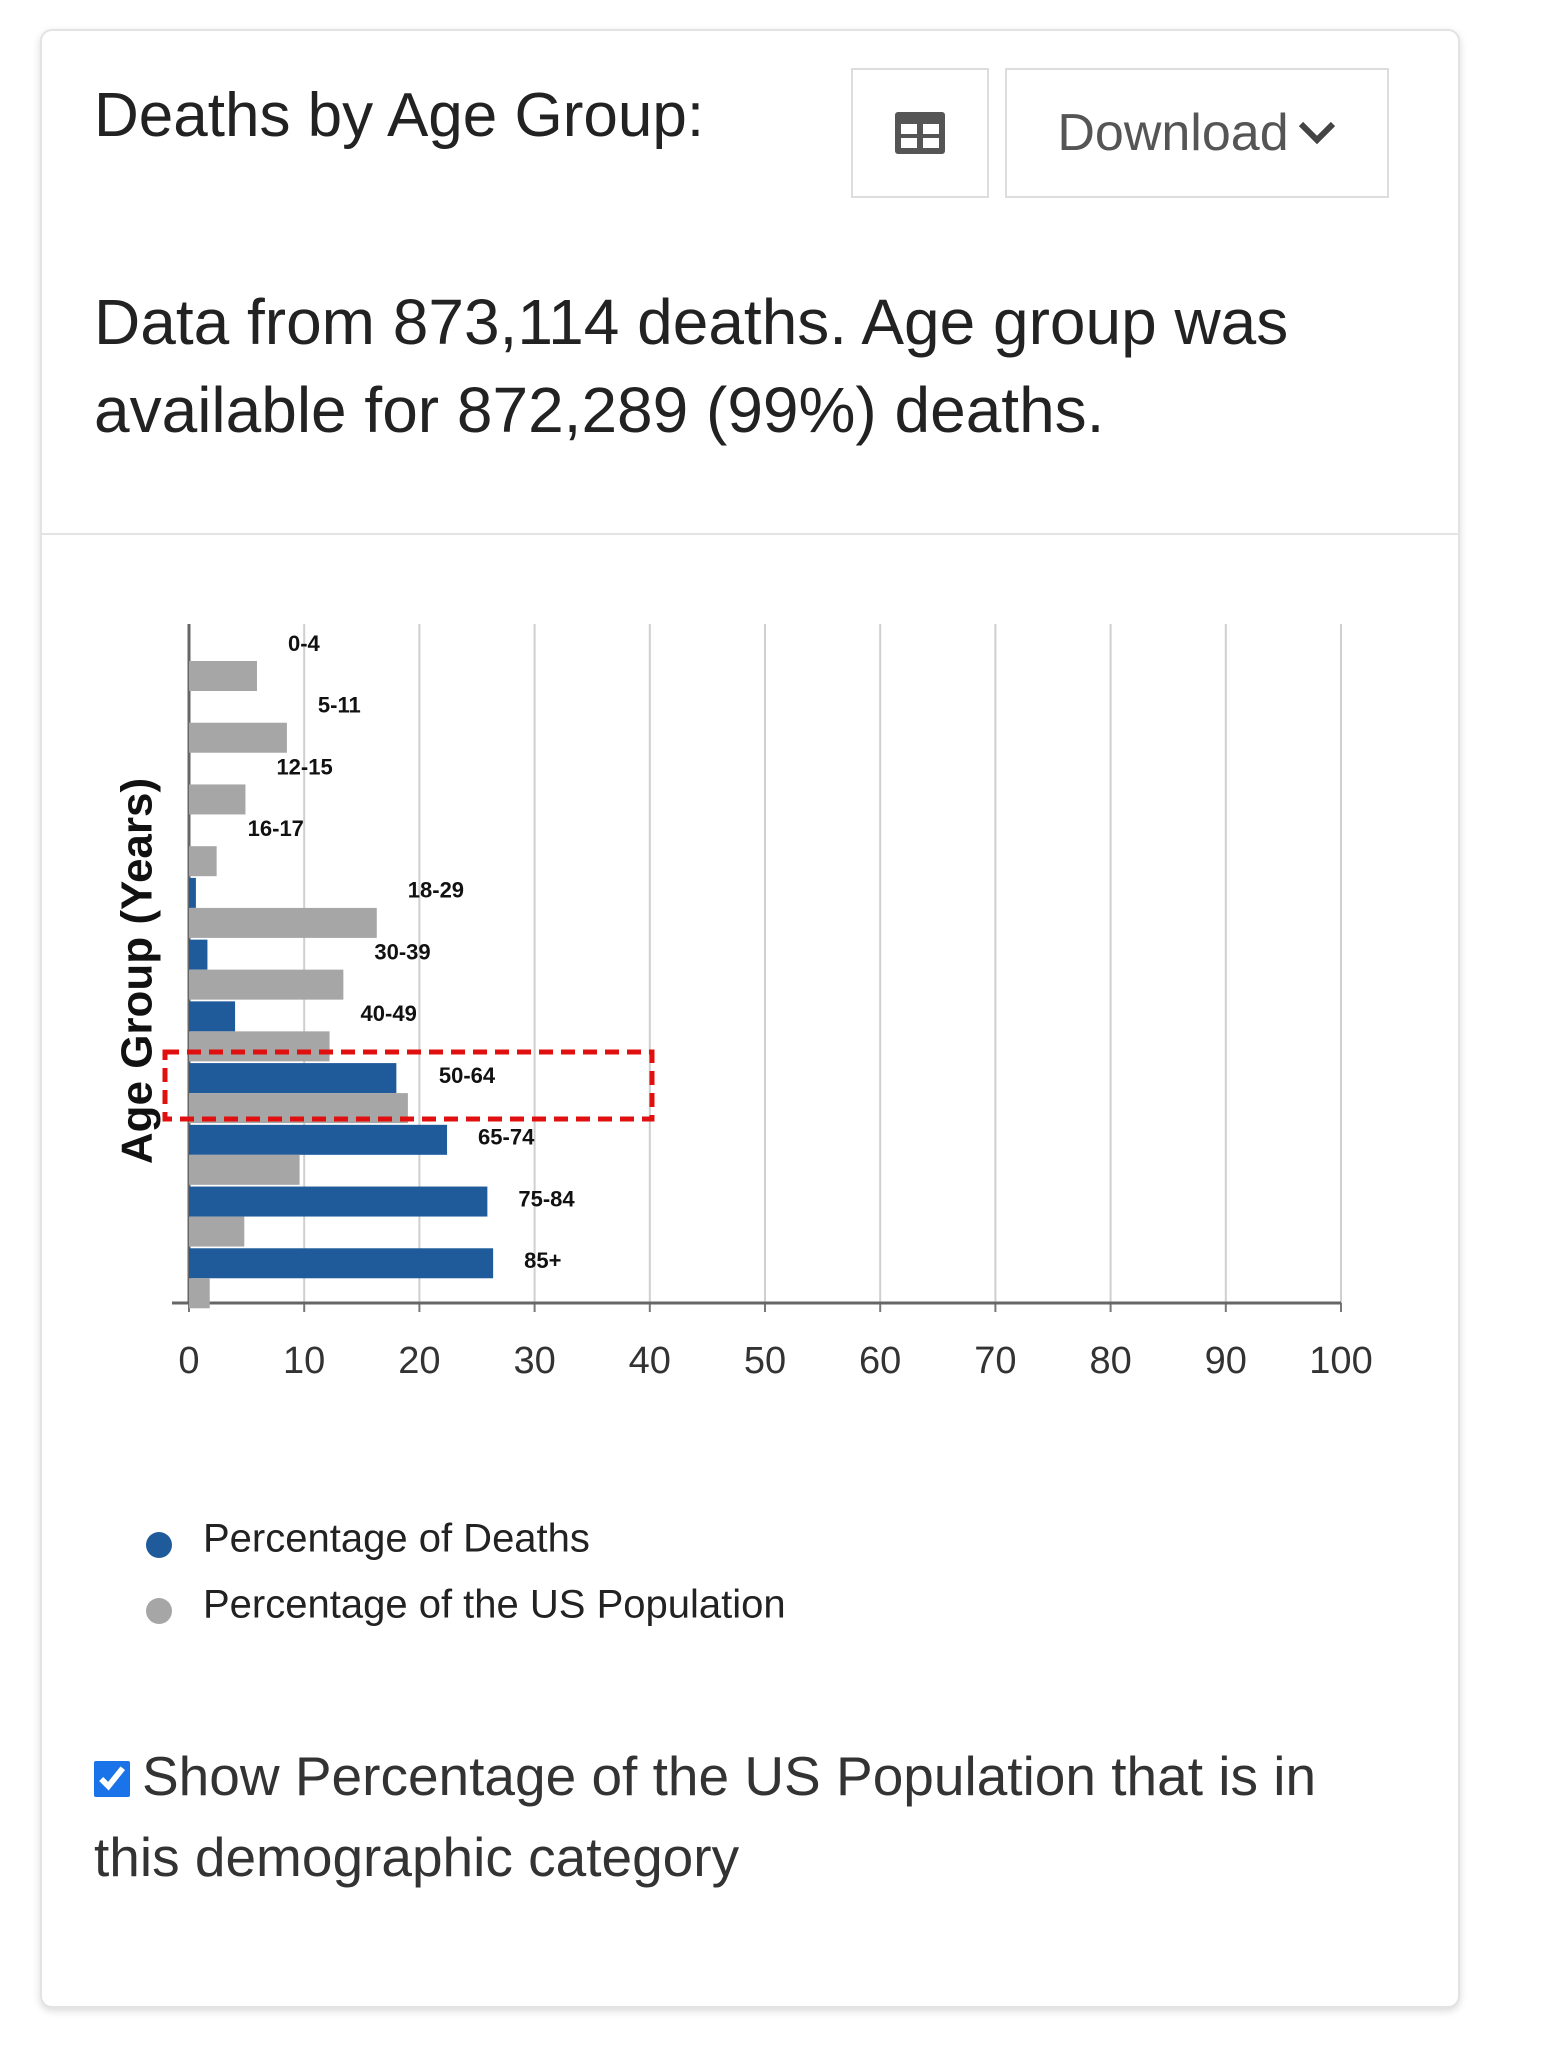 The width and height of the screenshot is (1560, 2048). Describe the element at coordinates (389, 1013) in the screenshot. I see `category-label: 40-49` at that location.